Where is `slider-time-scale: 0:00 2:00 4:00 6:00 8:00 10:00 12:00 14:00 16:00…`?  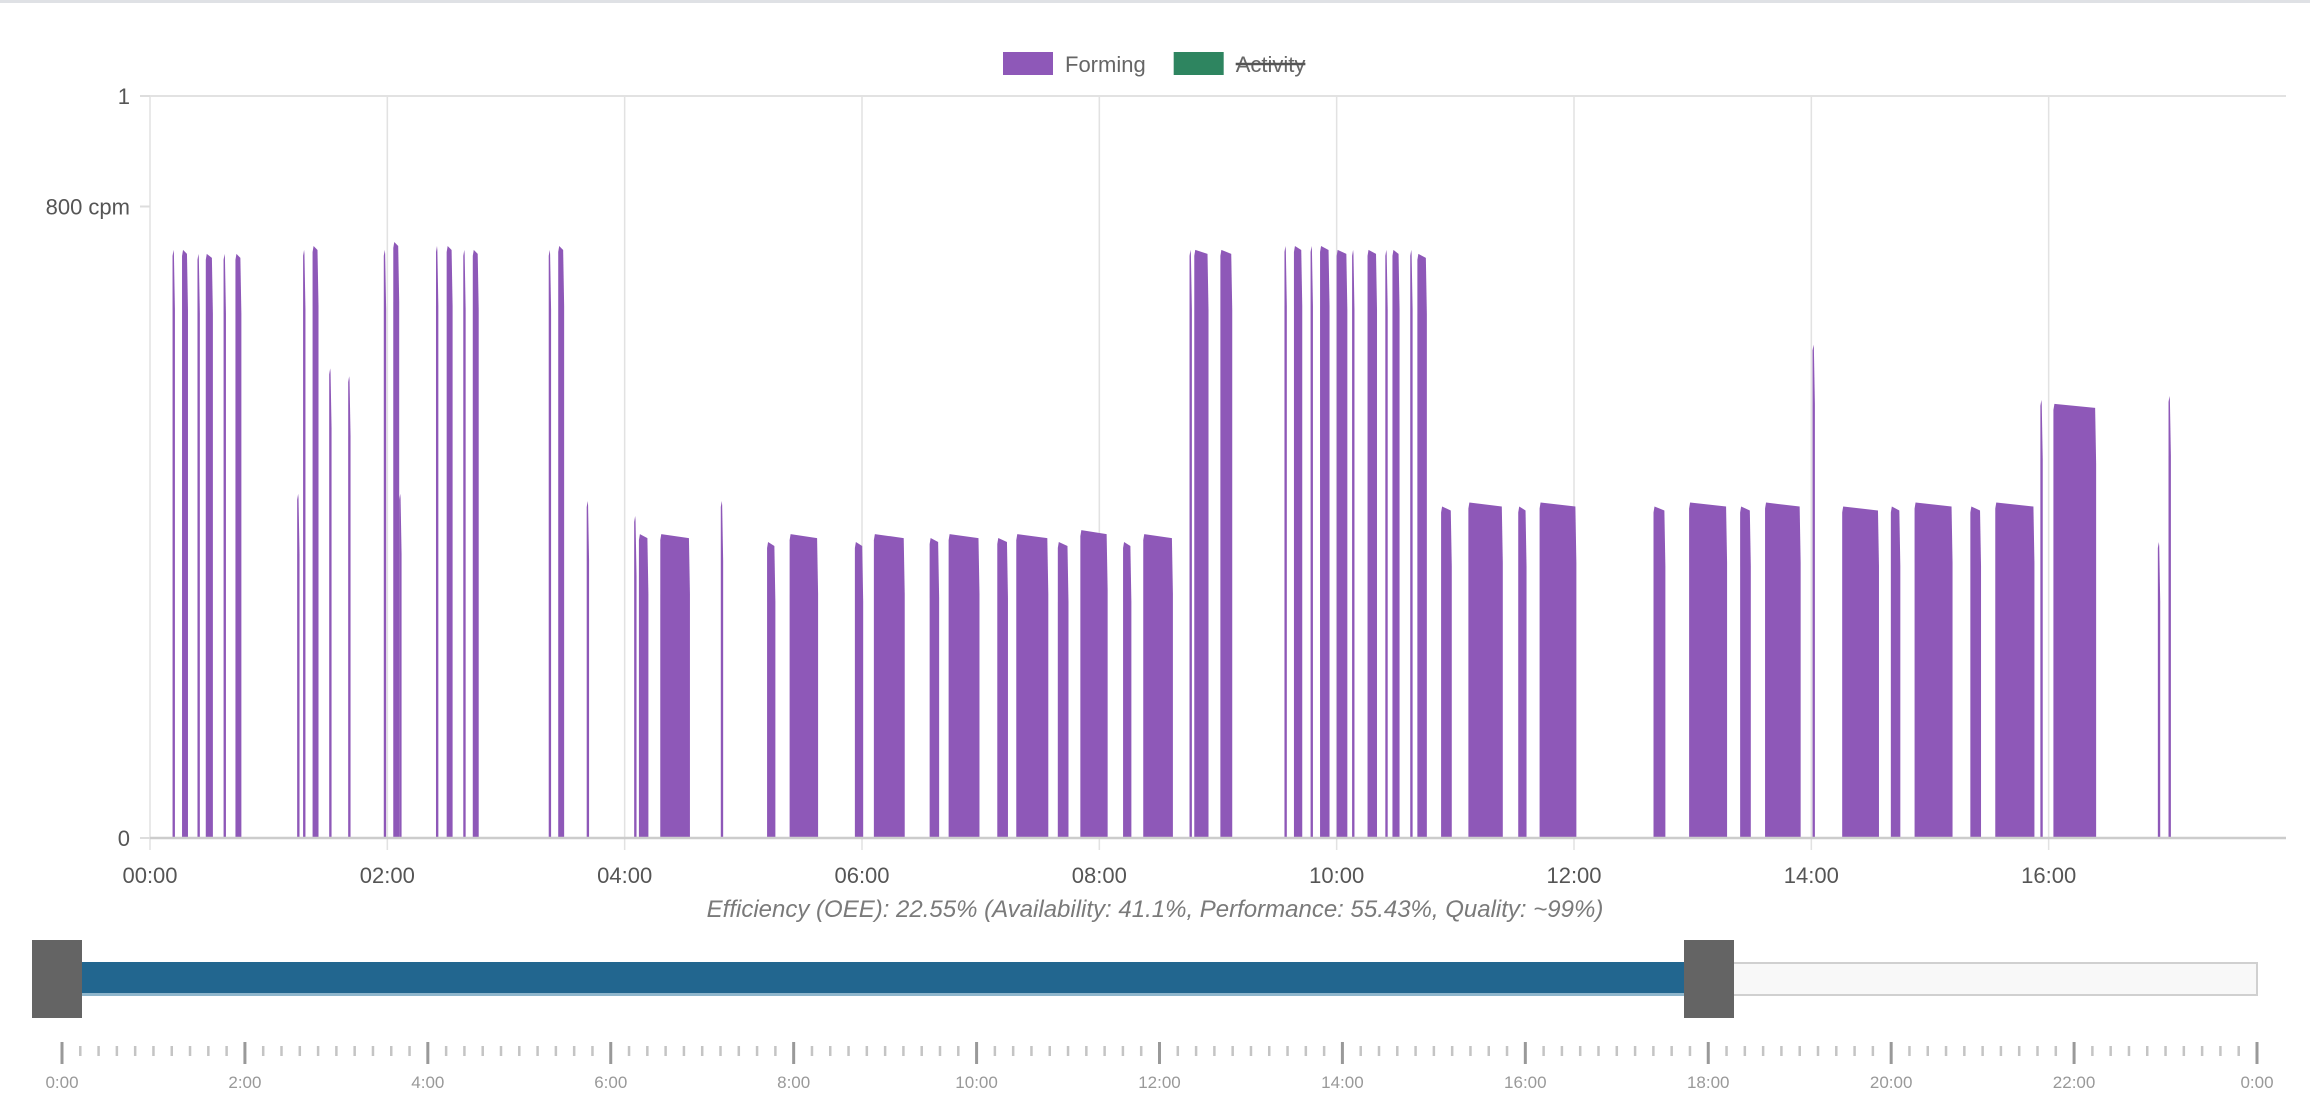
slider-time-scale: 0:00 2:00 4:00 6:00 8:00 10:00 12:00 14:00 16:00… is located at coordinates (1159, 1067).